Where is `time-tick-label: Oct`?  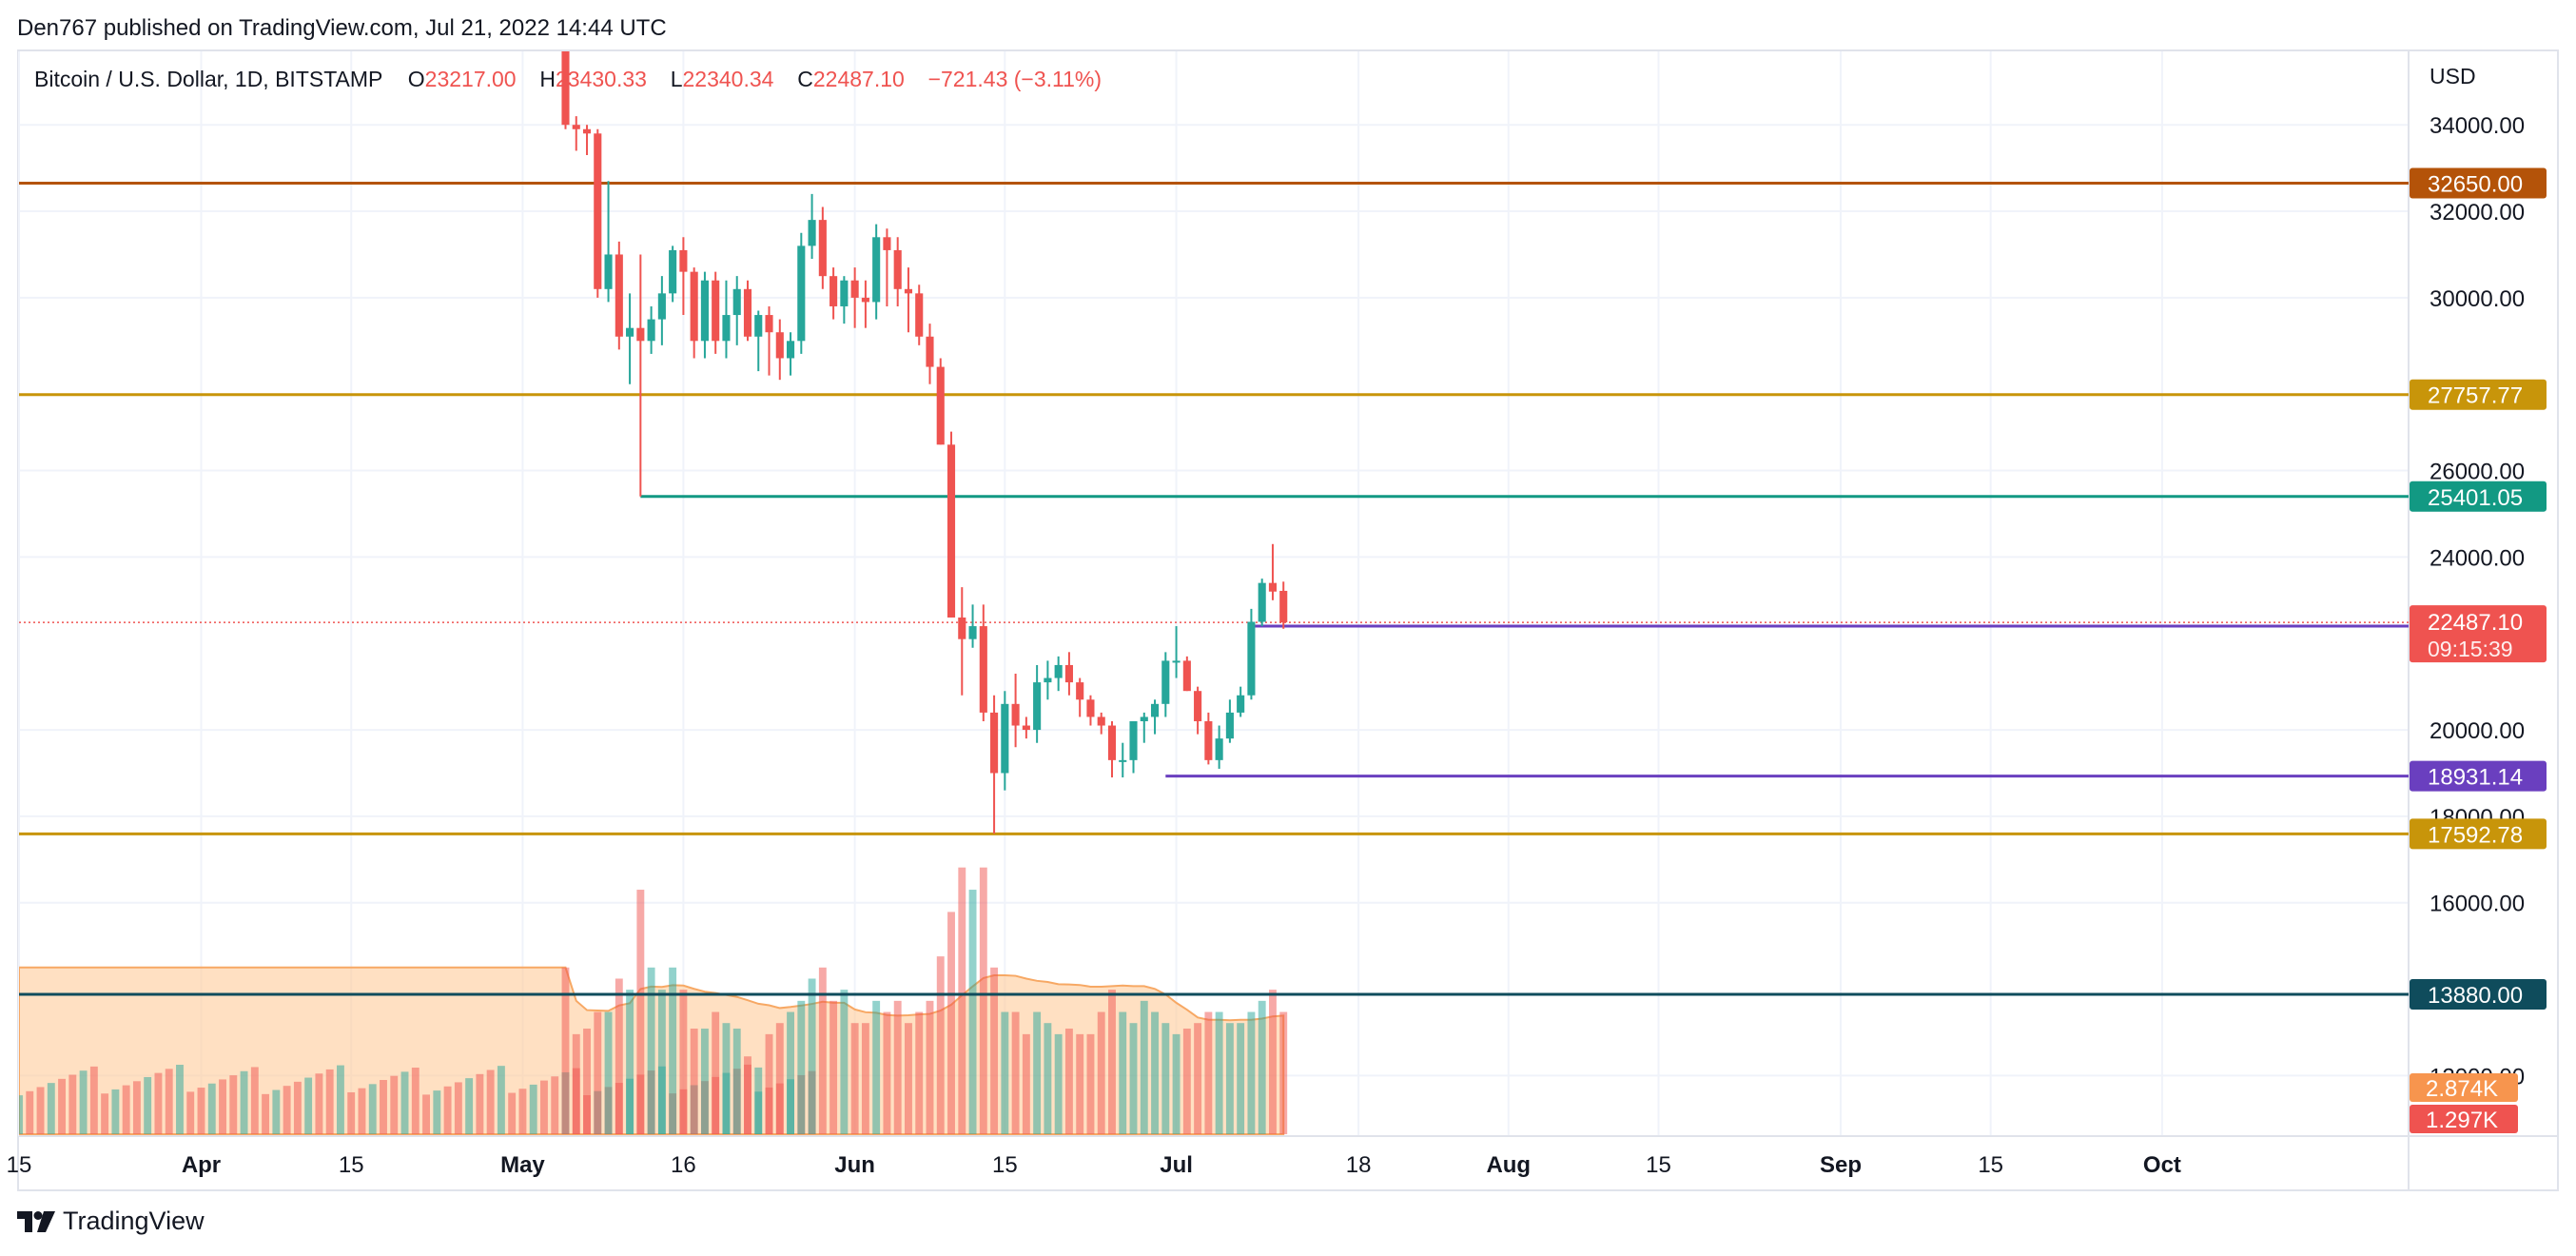
time-tick-label: Oct is located at coordinates (2162, 1165).